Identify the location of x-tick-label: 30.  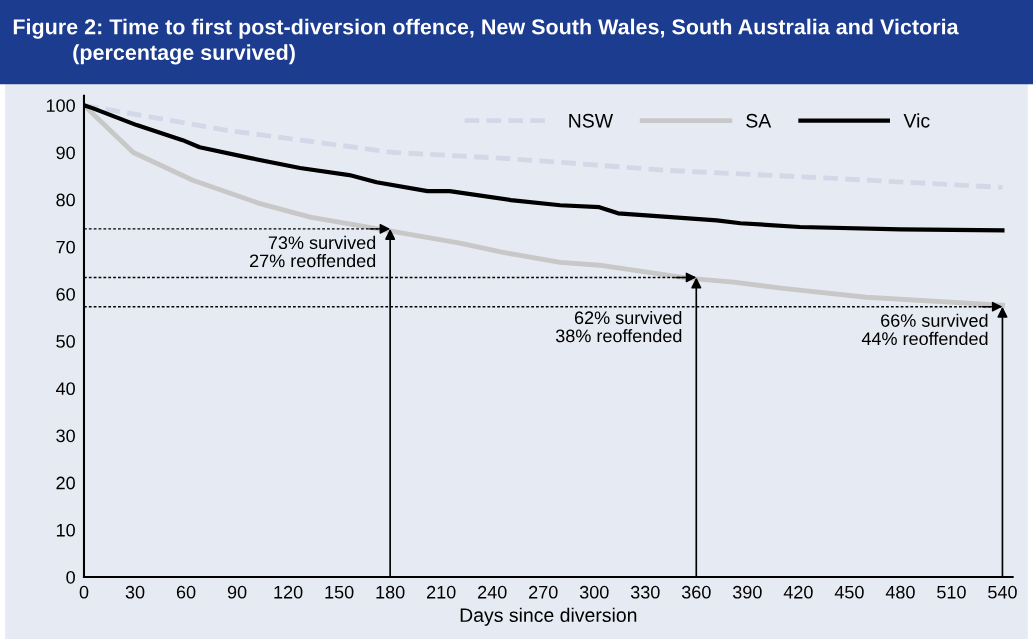
(135, 592).